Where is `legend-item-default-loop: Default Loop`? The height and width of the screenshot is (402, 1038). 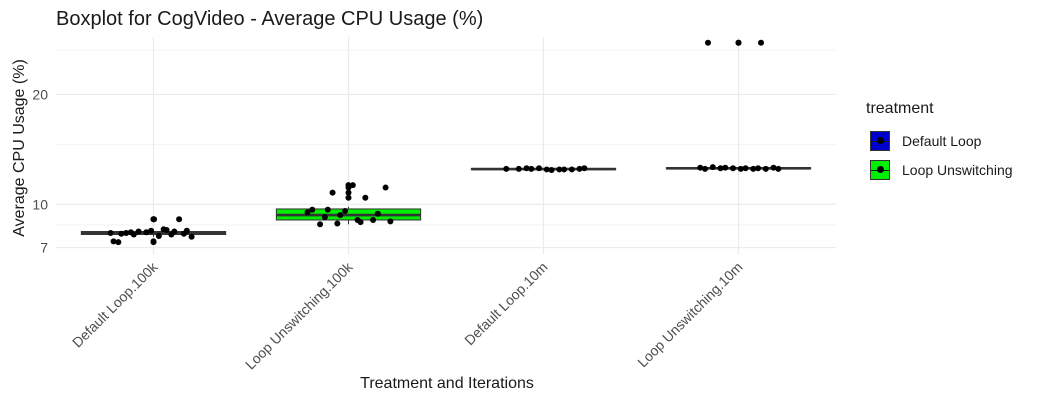
legend-item-default-loop: Default Loop is located at coordinates (951, 140).